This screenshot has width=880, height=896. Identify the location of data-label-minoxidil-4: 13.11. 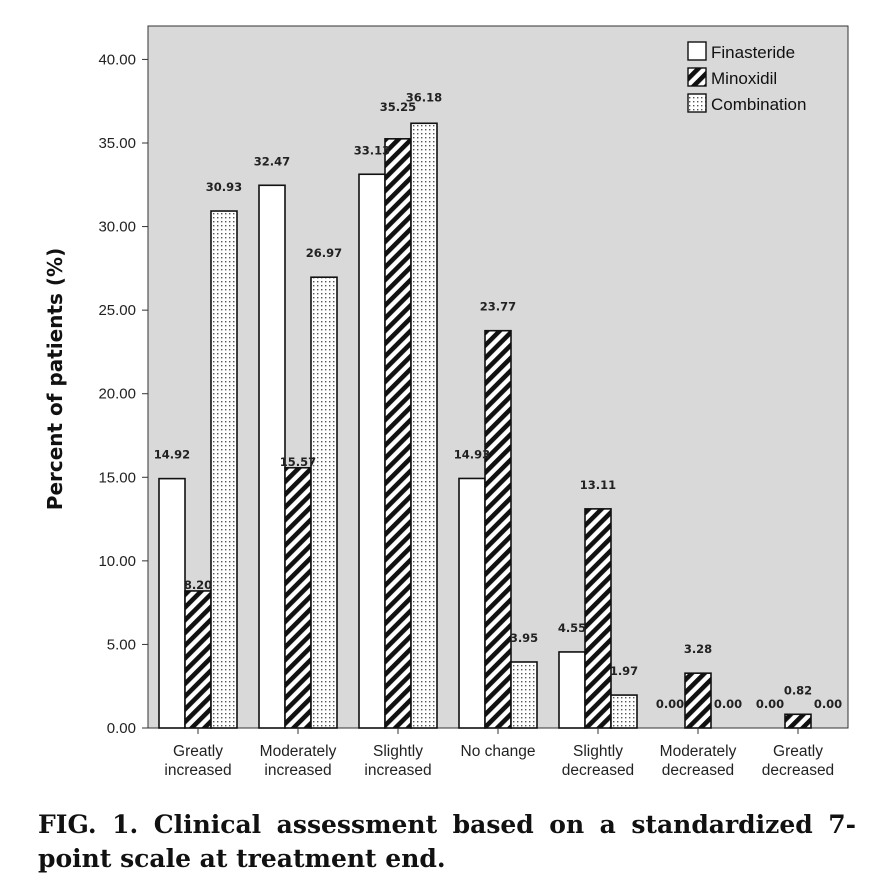
(598, 485).